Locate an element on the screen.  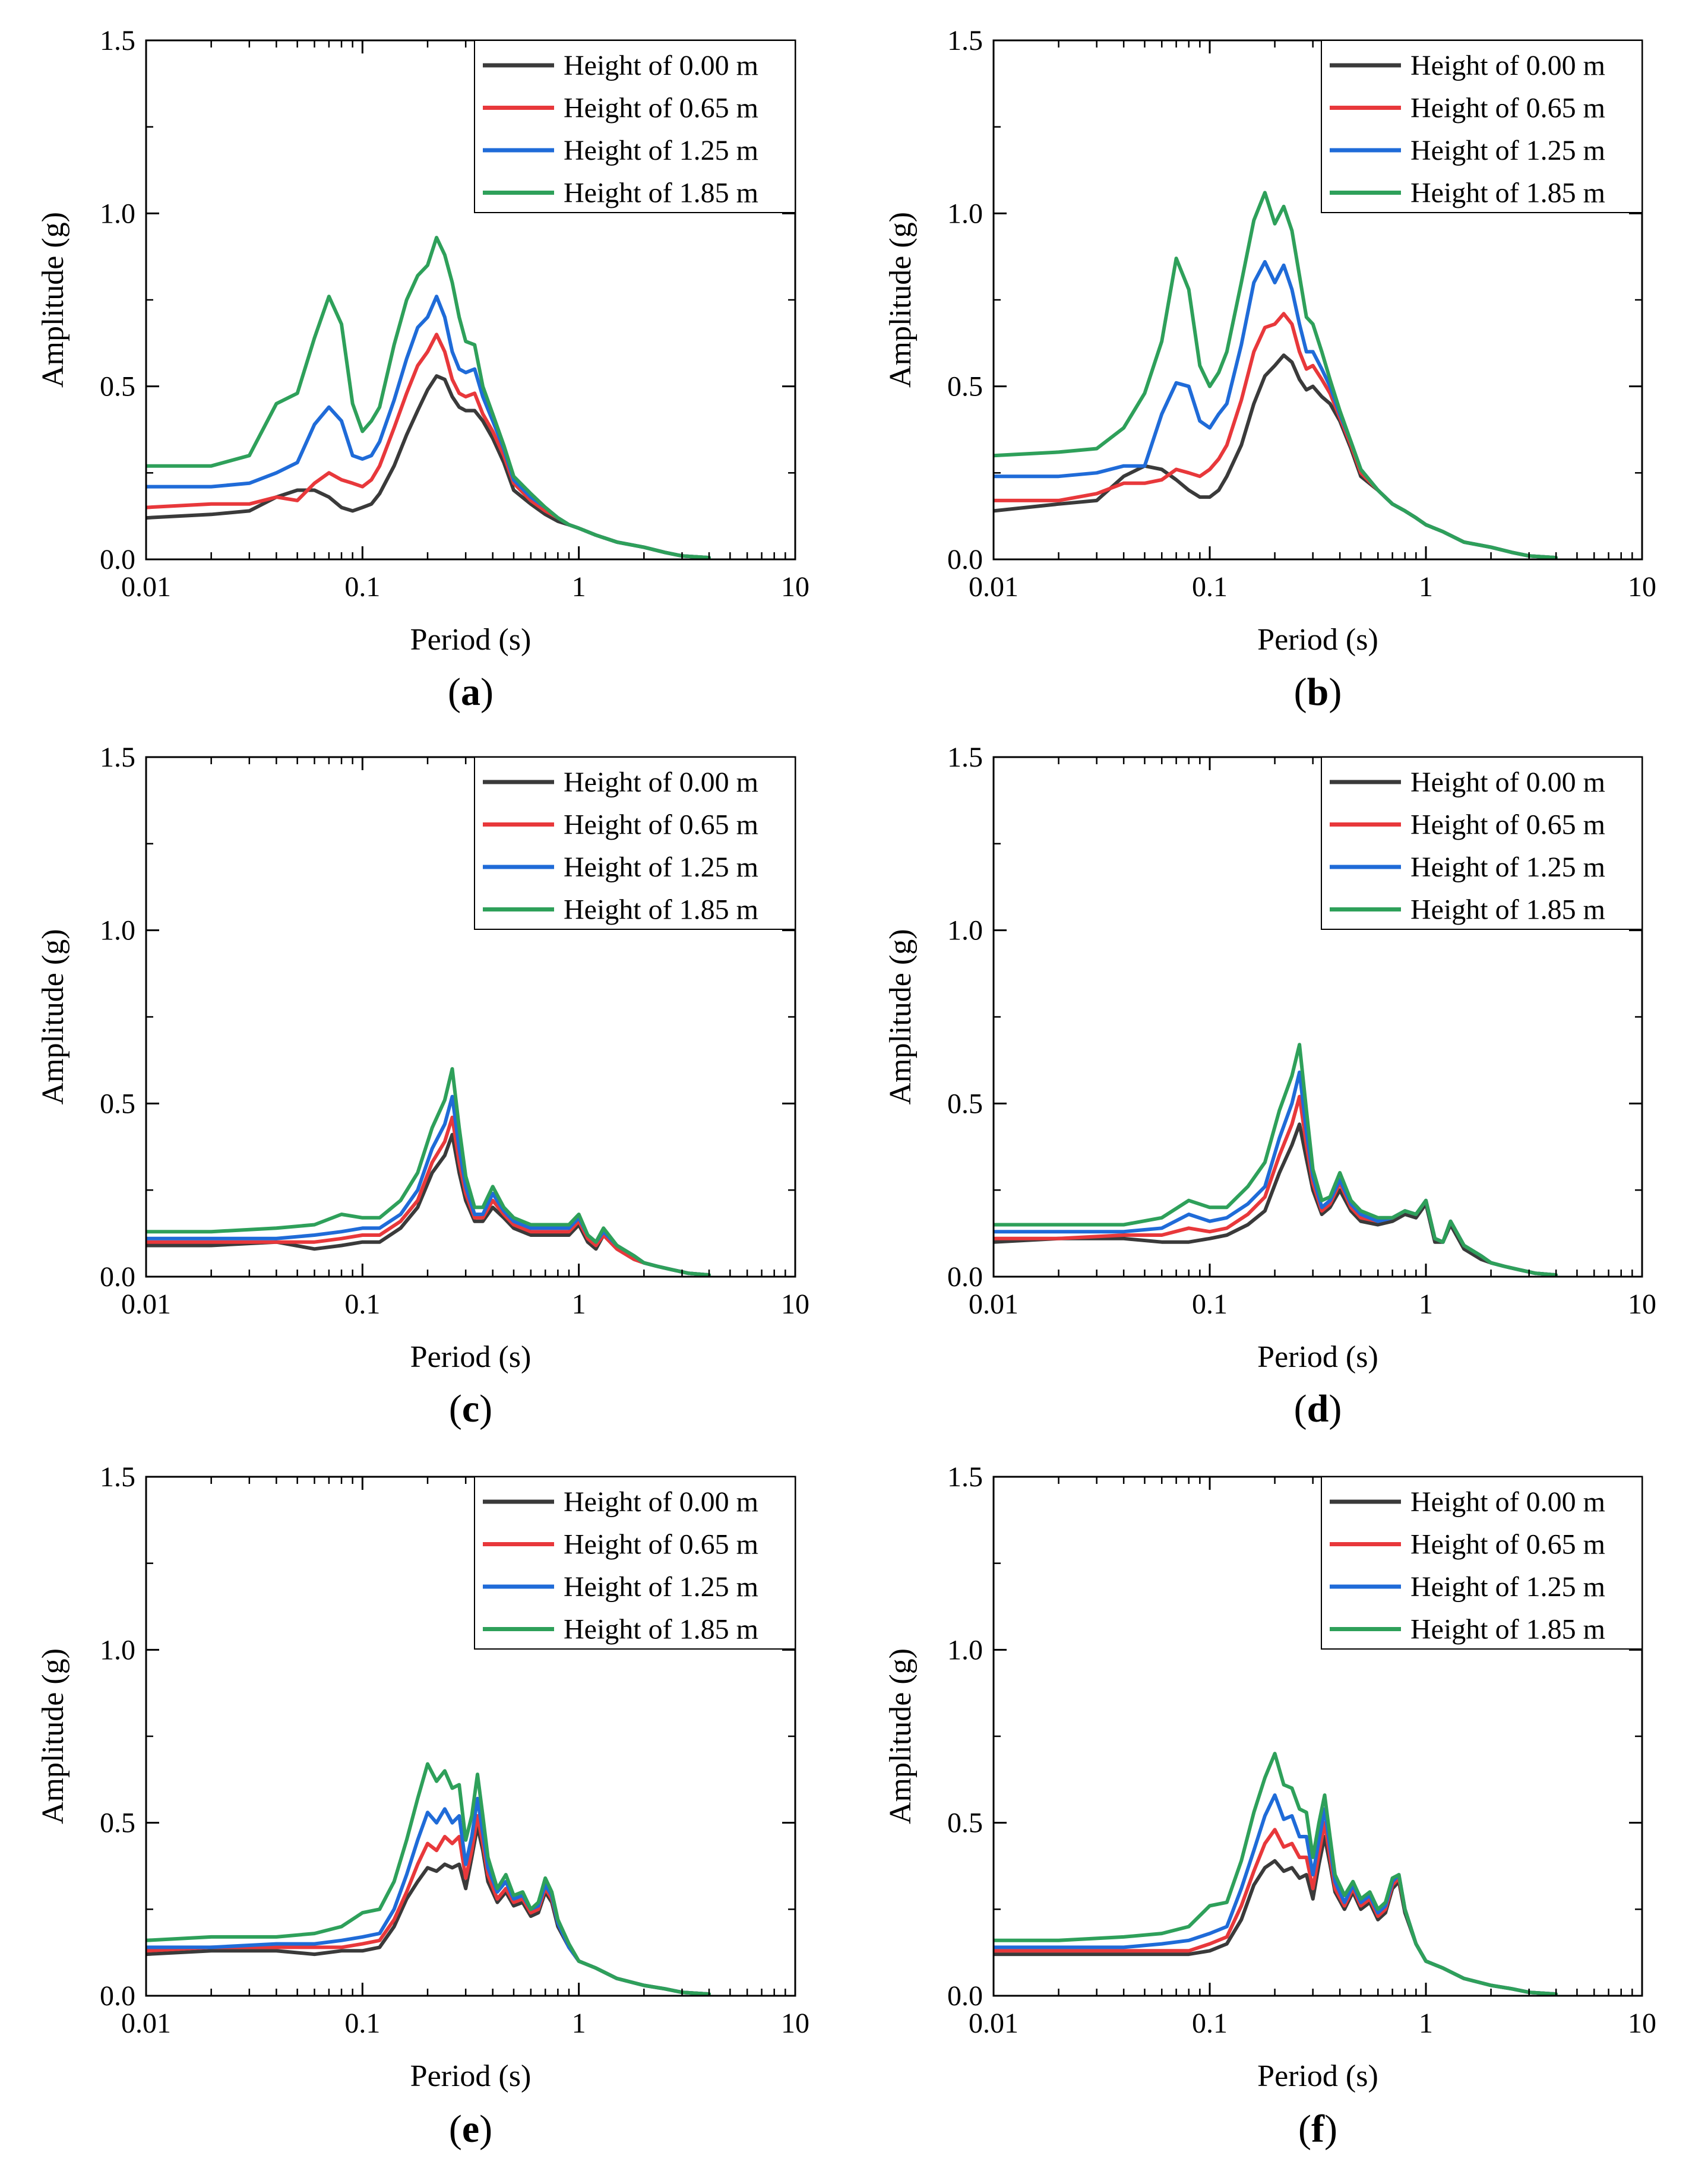
panel-caption: (f) is located at coordinates (1318, 2129).